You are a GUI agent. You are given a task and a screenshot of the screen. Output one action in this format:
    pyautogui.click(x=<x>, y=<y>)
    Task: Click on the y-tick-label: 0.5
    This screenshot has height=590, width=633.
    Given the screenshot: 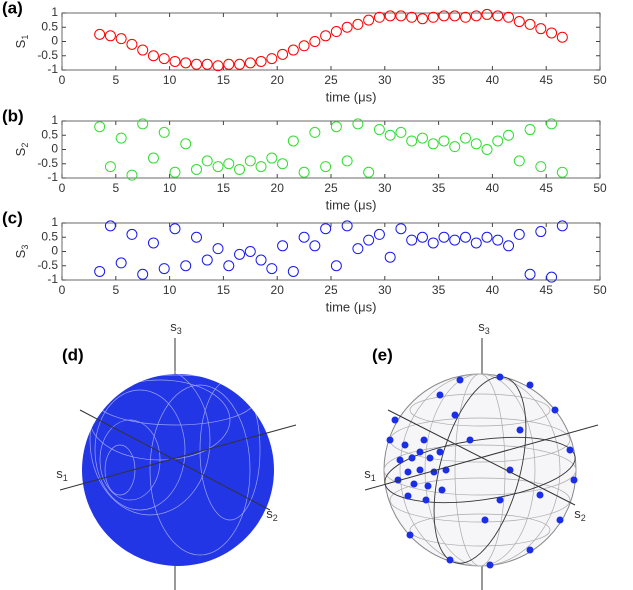 What is the action you would take?
    pyautogui.click(x=49, y=236)
    